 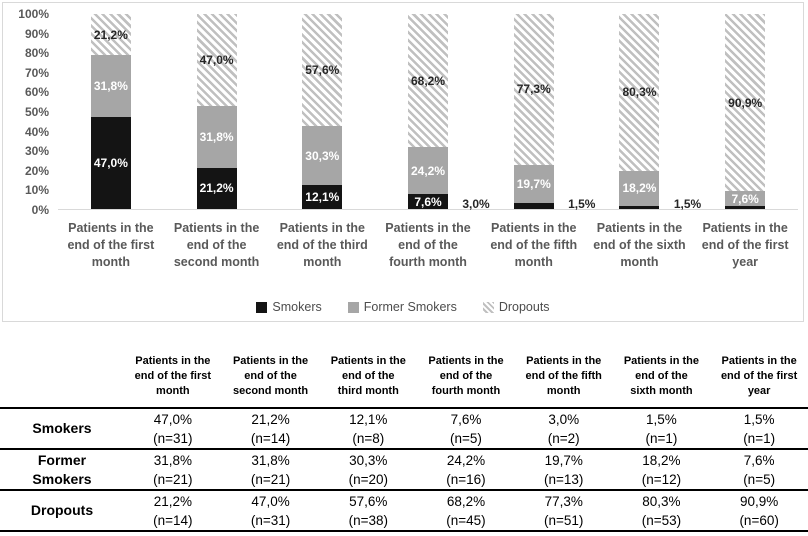 I want to click on table-corner-cell, so click(x=62, y=375).